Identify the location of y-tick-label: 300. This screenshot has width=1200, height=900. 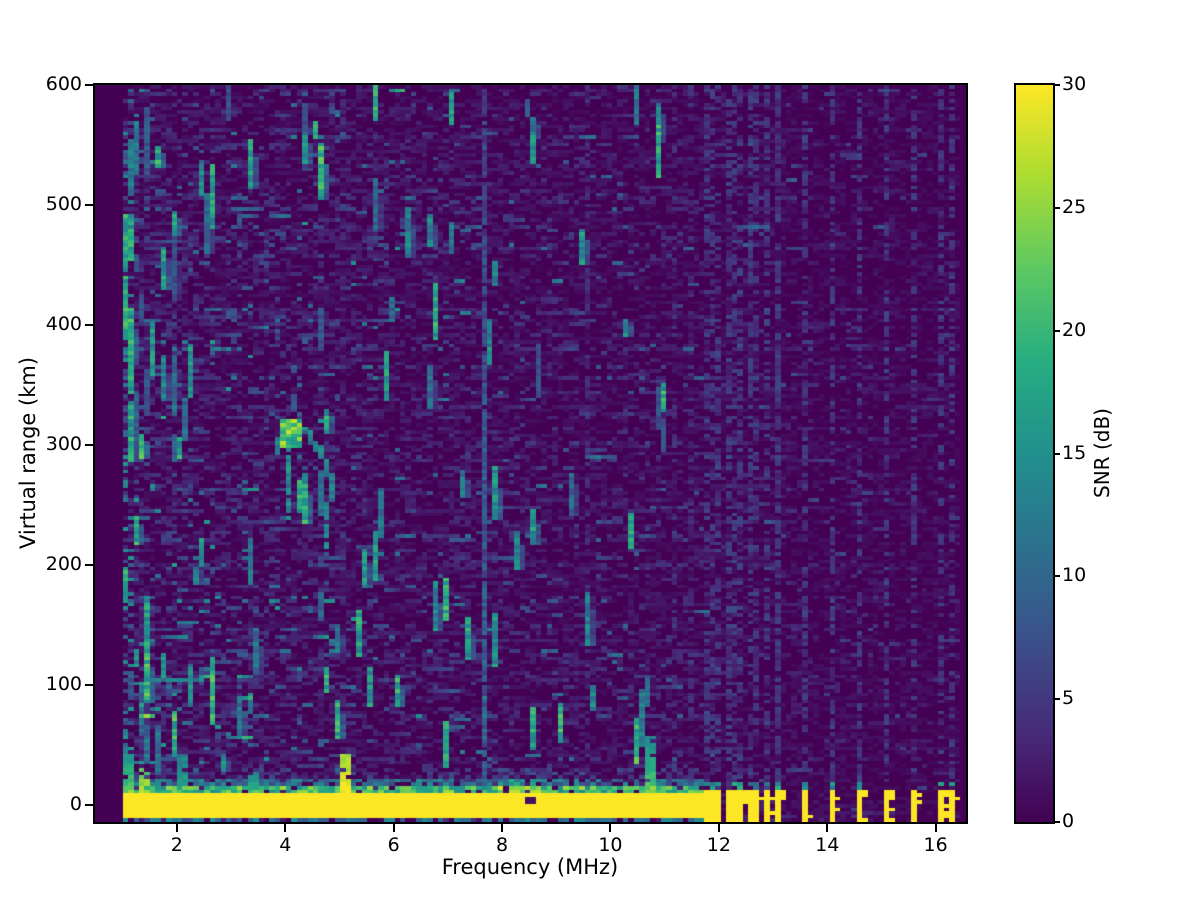
(63, 444).